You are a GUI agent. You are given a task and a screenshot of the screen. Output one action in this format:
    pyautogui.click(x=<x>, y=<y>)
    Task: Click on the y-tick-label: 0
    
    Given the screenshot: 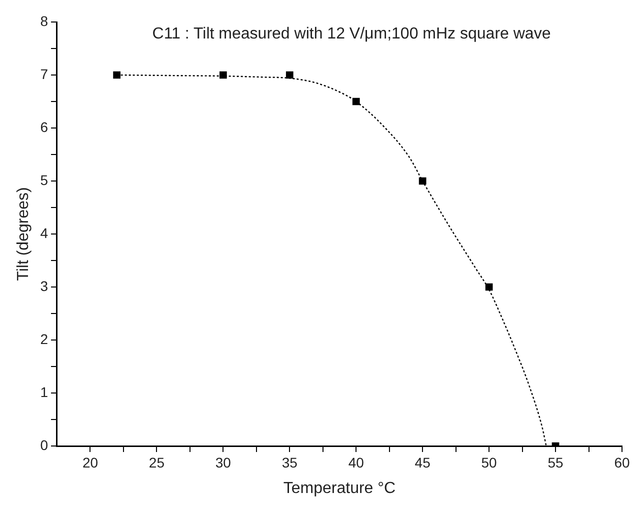 What is the action you would take?
    pyautogui.click(x=44, y=444)
    